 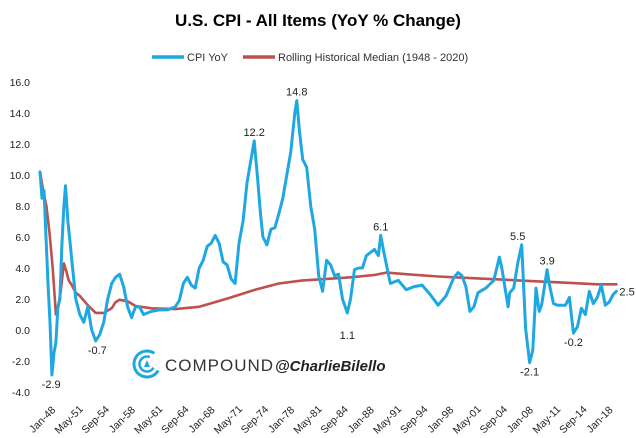 I want to click on x-tick-label: Sep-74, so click(x=255, y=420).